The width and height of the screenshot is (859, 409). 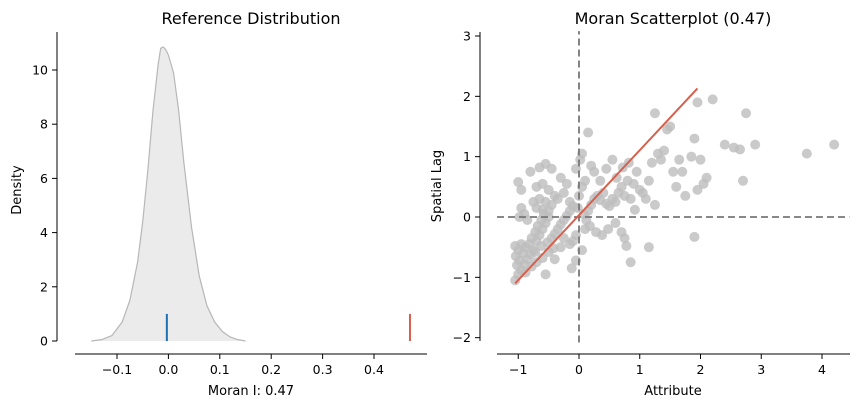 I want to click on y-axis-label: Density, so click(x=17, y=190).